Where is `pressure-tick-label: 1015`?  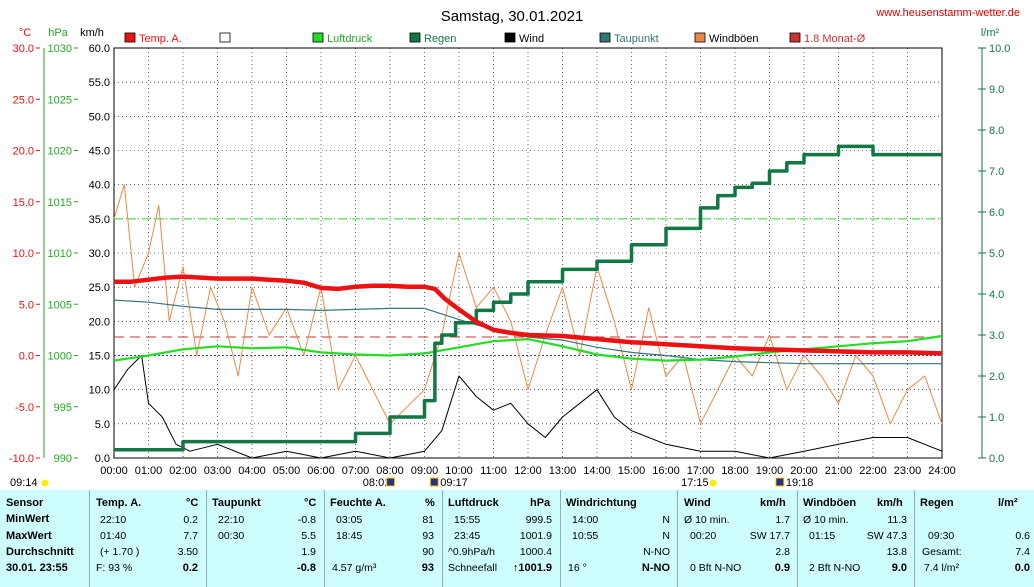
pressure-tick-label: 1015 is located at coordinates (60, 203).